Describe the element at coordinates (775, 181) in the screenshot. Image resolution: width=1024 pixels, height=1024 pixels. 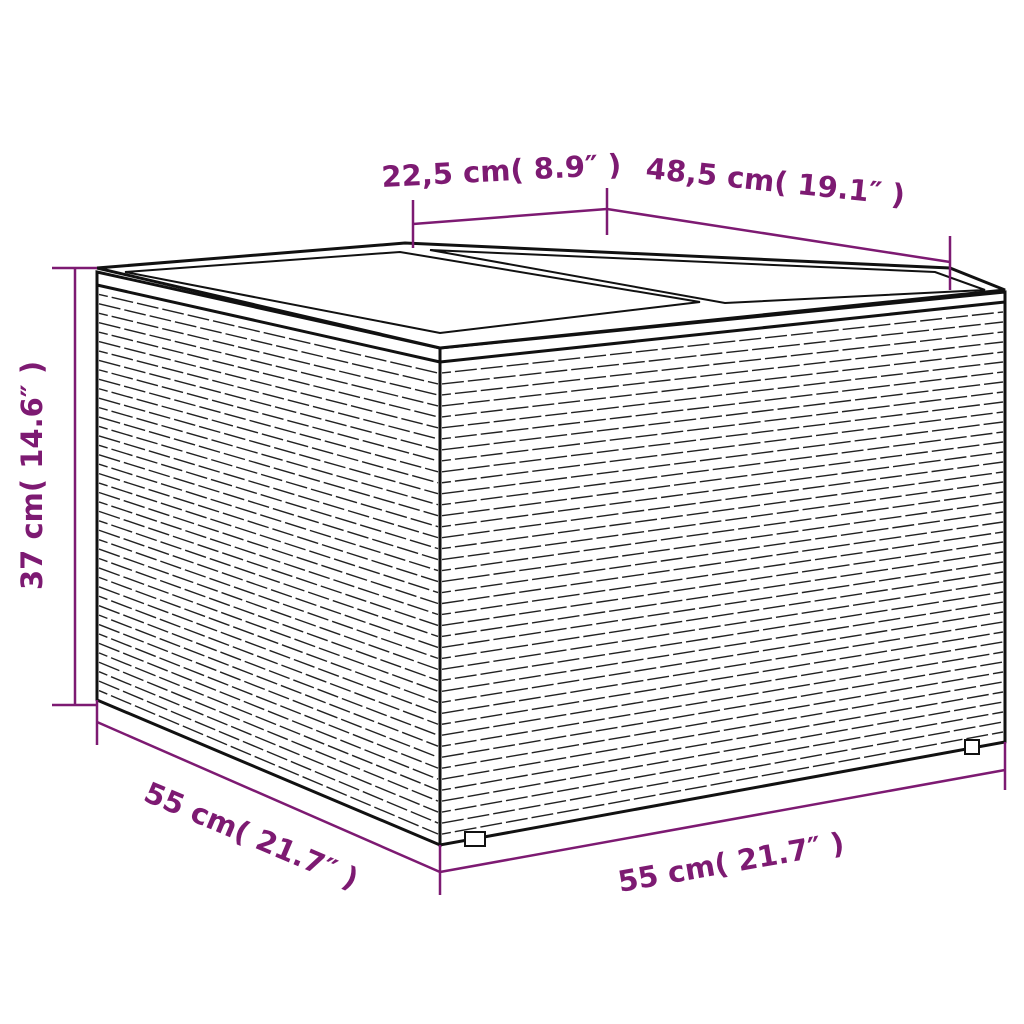
I see `dimension-label-top-right: 48,5 cm( 19.1″ )` at that location.